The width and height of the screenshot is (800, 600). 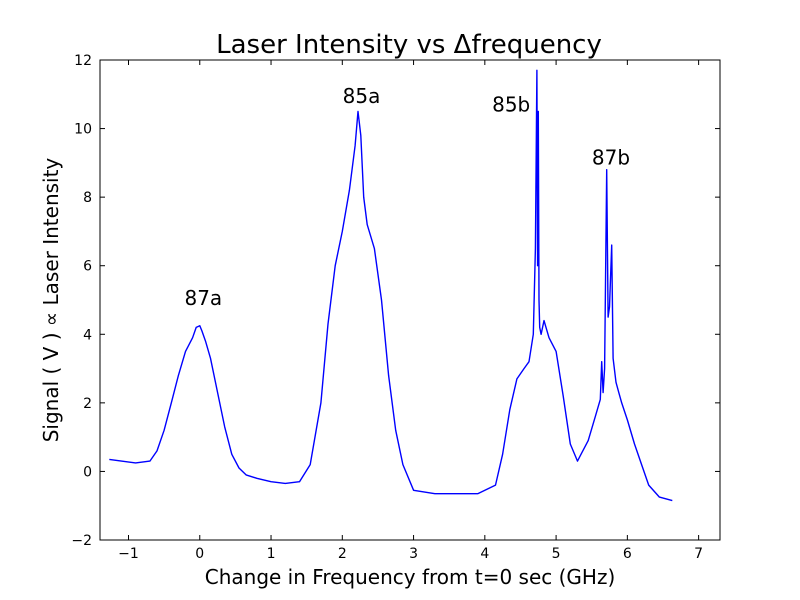 What do you see at coordinates (87, 472) in the screenshot?
I see `y-tick-label: 0` at bounding box center [87, 472].